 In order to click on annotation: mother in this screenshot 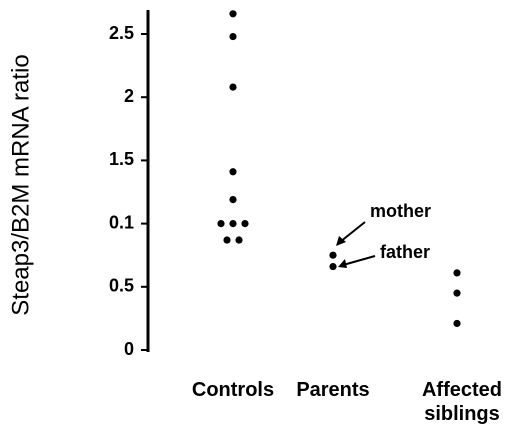, I will do `click(400, 211)`.